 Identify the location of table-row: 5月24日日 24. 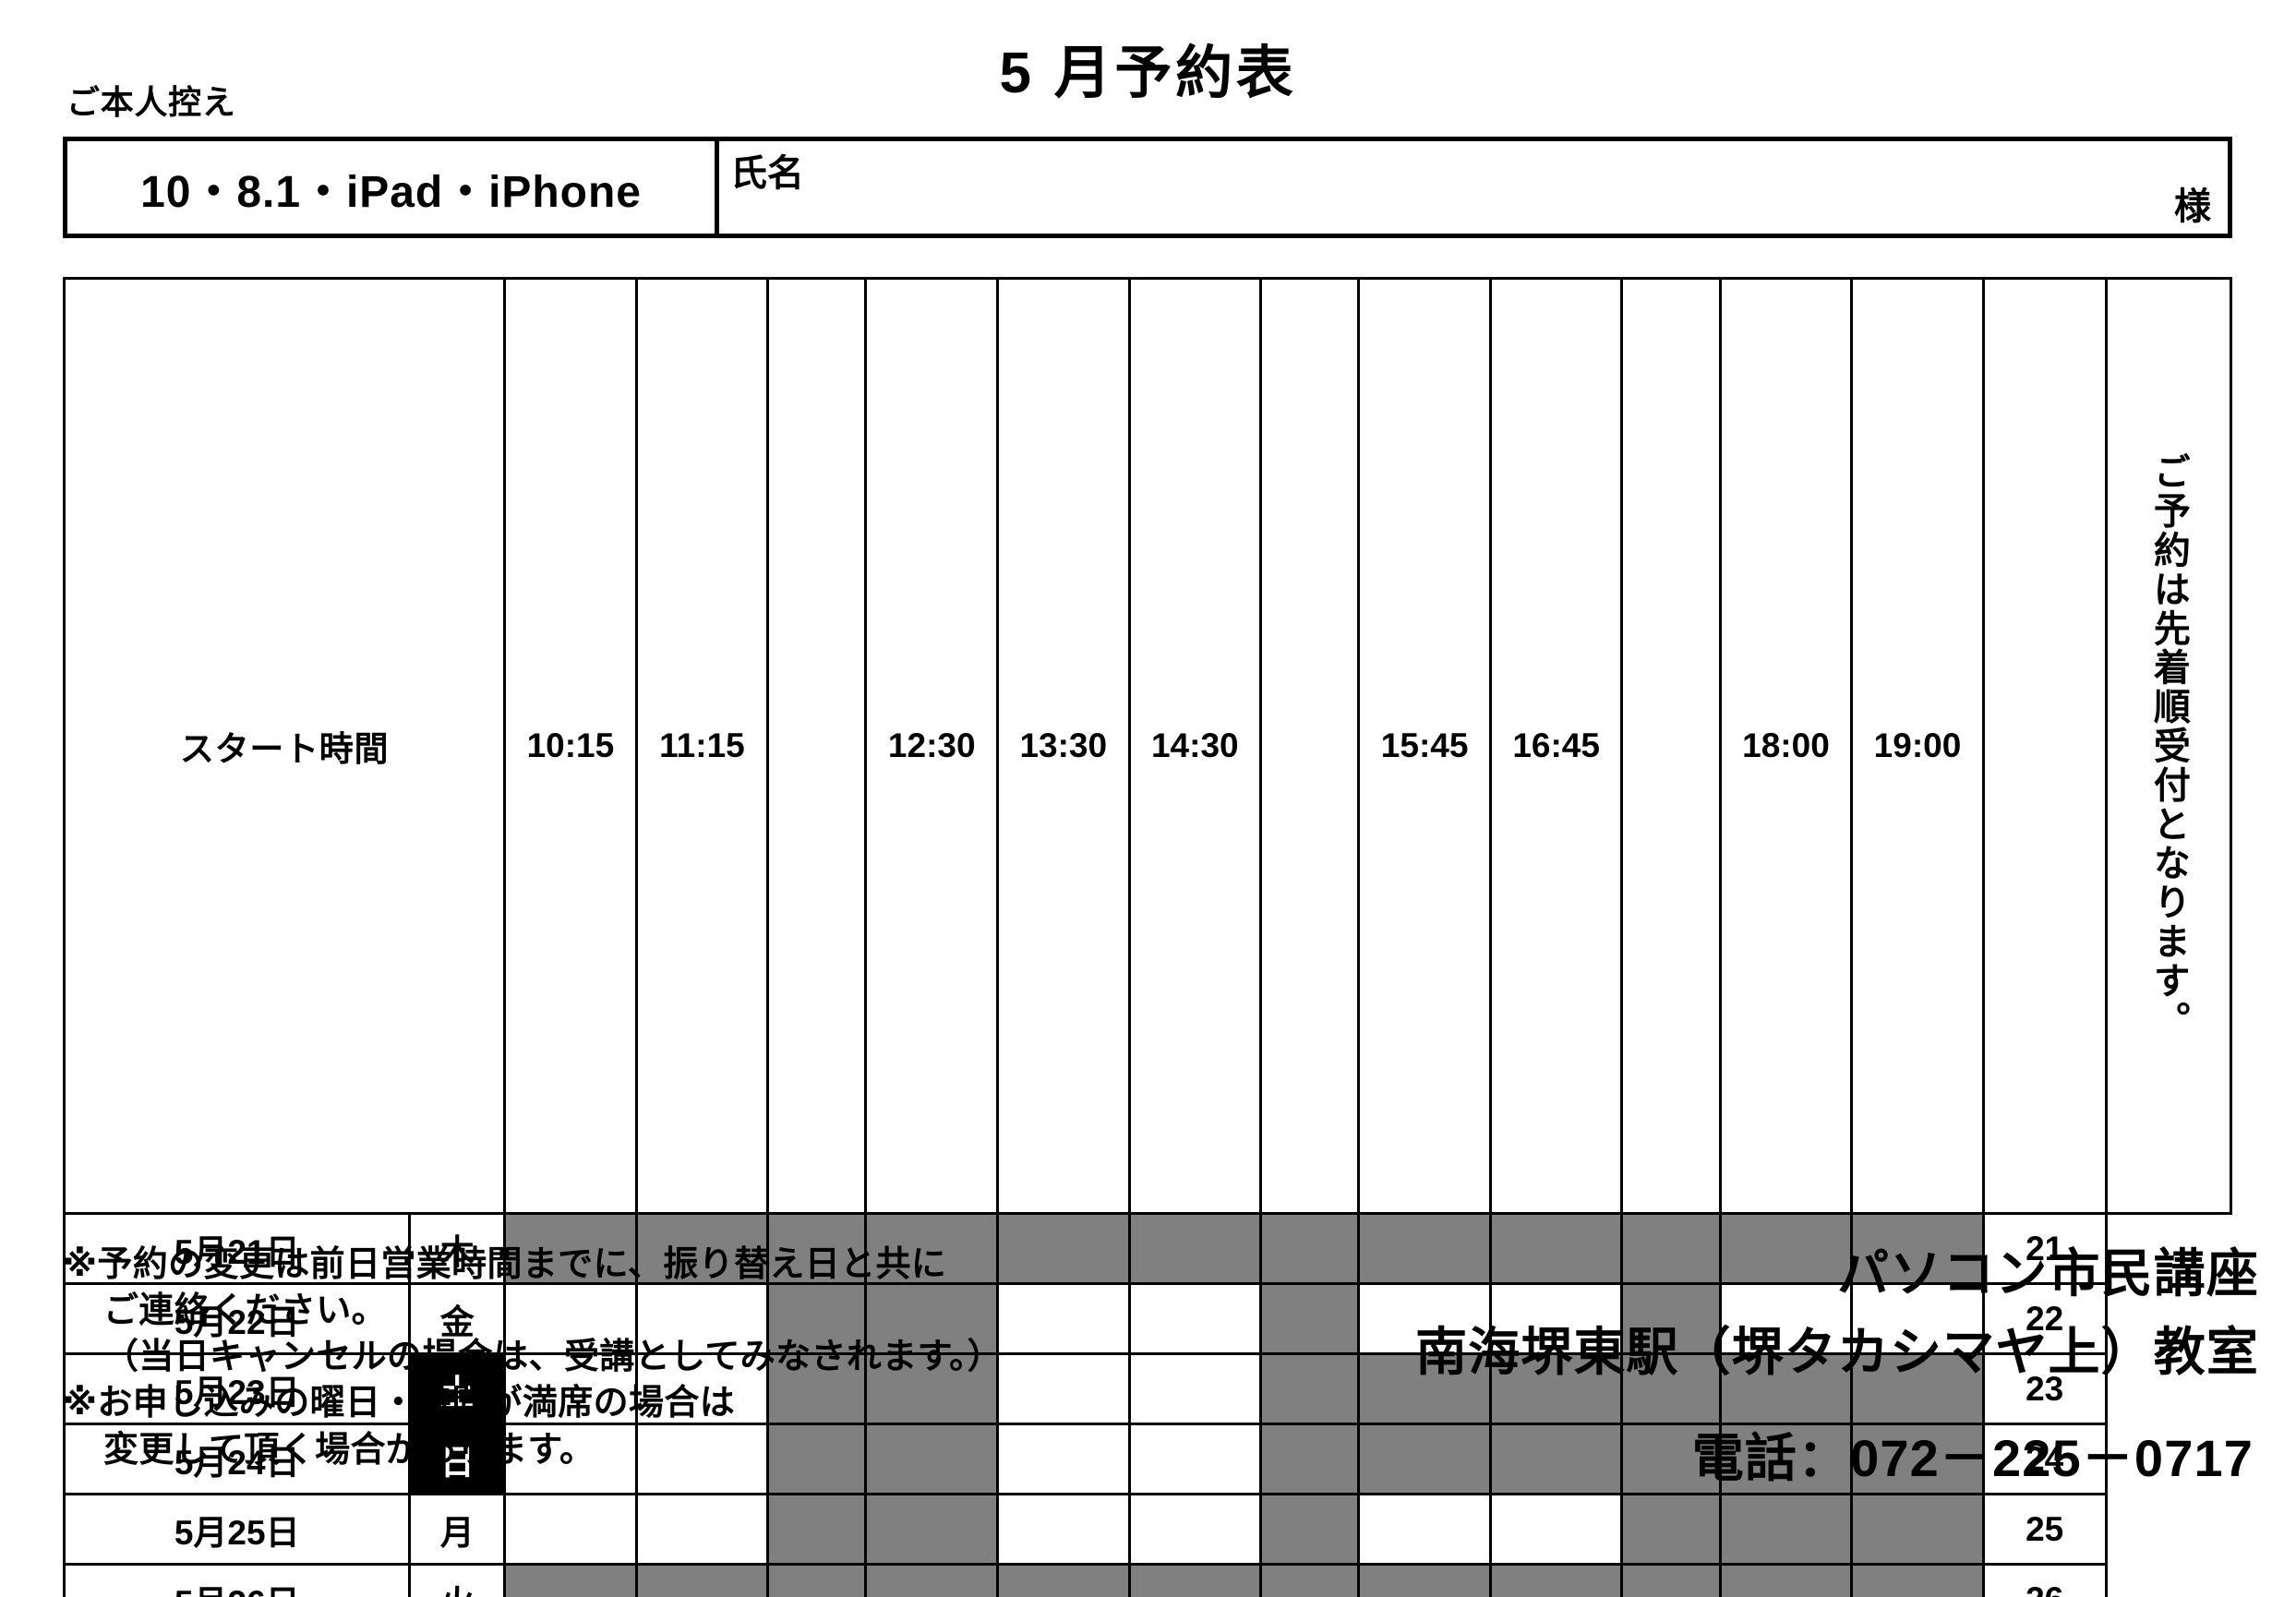
(1146, 1459).